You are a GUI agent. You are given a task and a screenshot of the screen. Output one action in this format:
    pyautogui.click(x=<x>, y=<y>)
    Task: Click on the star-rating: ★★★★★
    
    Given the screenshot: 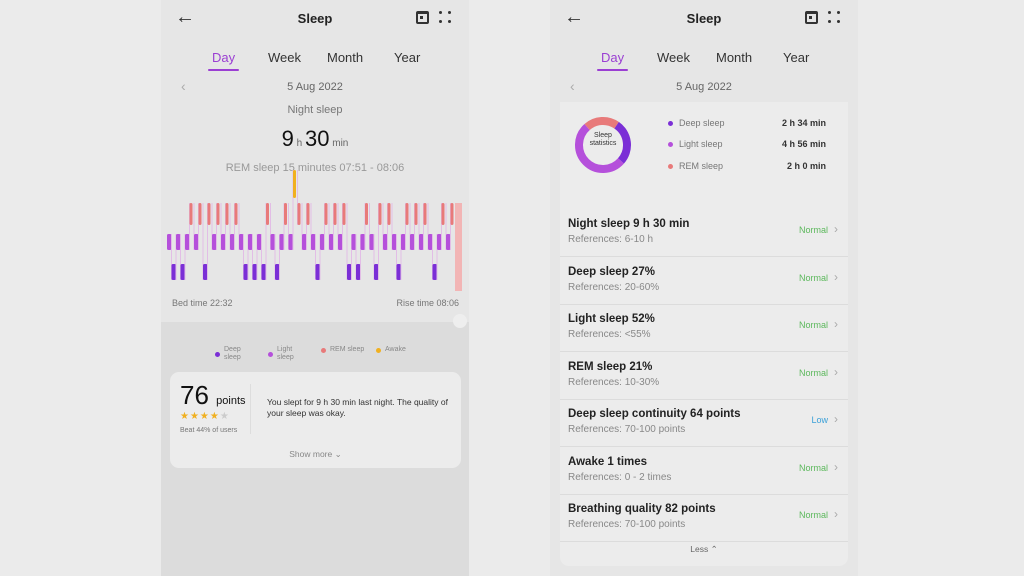 What is the action you would take?
    pyautogui.click(x=205, y=416)
    